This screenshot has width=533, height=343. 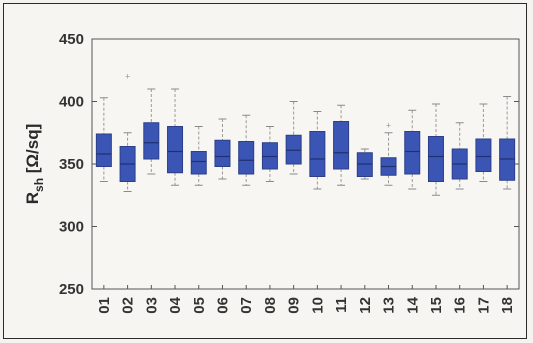 What do you see at coordinates (151, 305) in the screenshot?
I see `x-tick-label: 03` at bounding box center [151, 305].